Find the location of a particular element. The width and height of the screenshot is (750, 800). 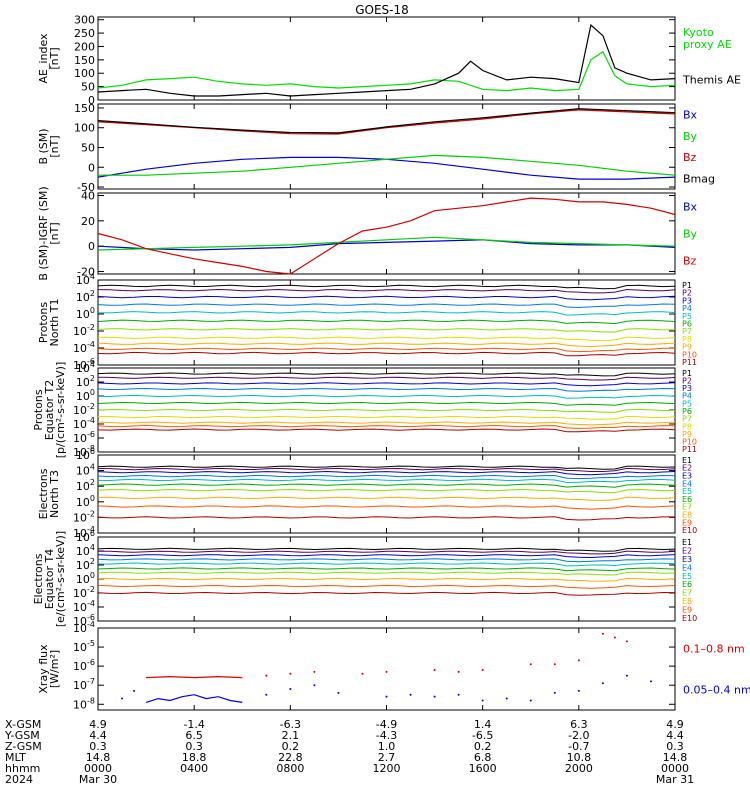

y-tick-label: 50 is located at coordinates (88, 147).